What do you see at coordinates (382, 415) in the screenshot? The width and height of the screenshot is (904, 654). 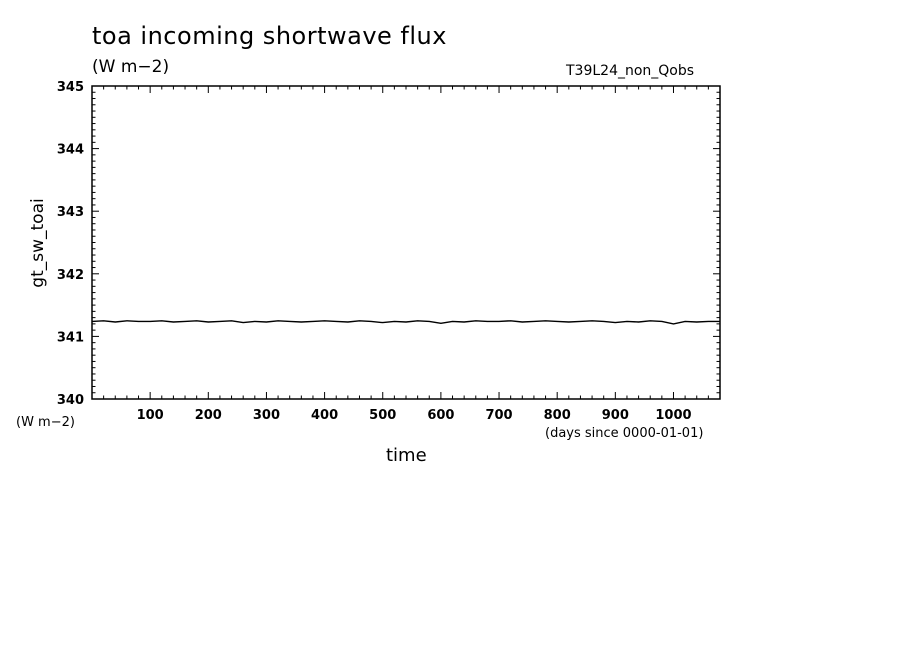 I see `x-tick-label: 500` at bounding box center [382, 415].